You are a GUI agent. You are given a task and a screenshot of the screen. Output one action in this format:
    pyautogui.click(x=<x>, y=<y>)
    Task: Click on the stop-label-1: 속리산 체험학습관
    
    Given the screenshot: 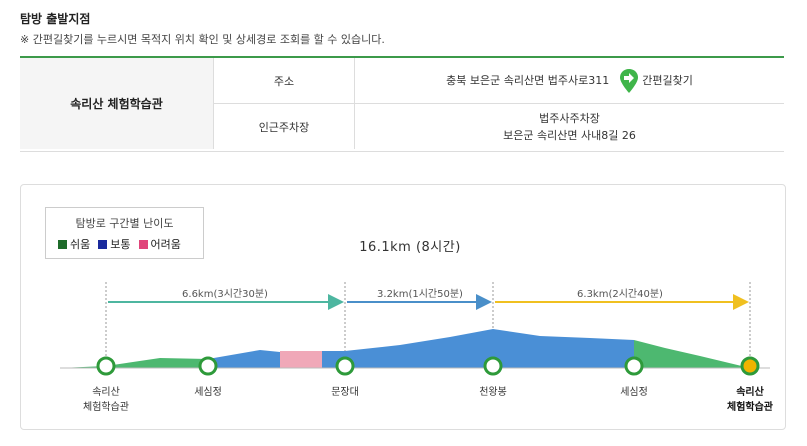 What is the action you would take?
    pyautogui.click(x=106, y=400)
    